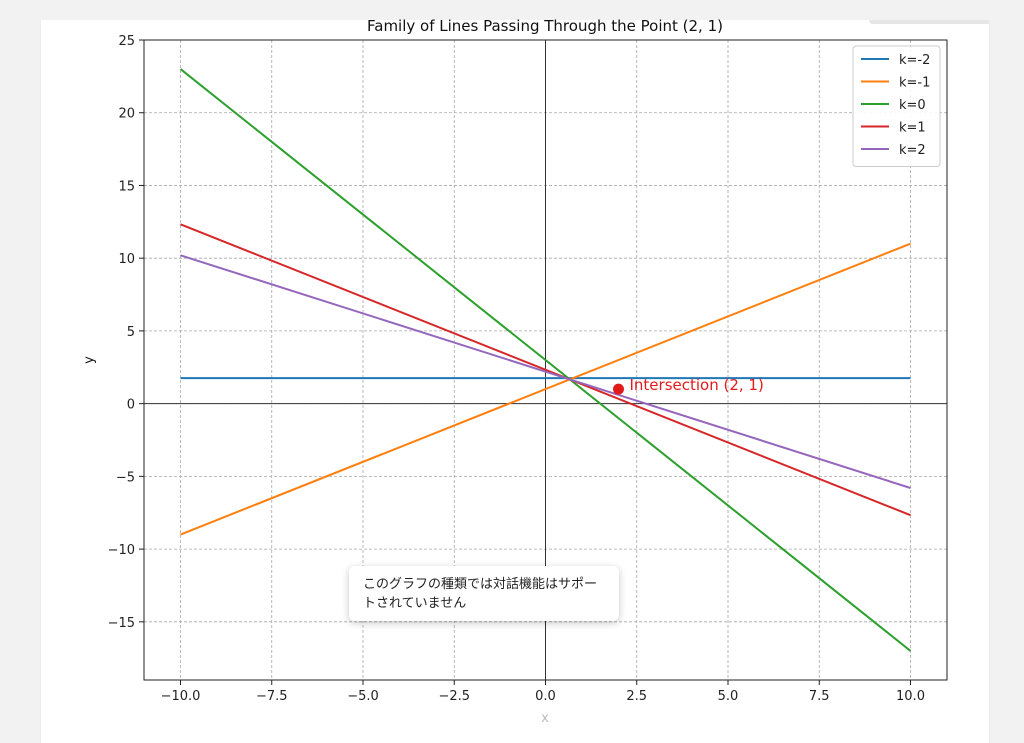 This screenshot has width=1024, height=743. I want to click on y-tick-label: −15, so click(121, 623).